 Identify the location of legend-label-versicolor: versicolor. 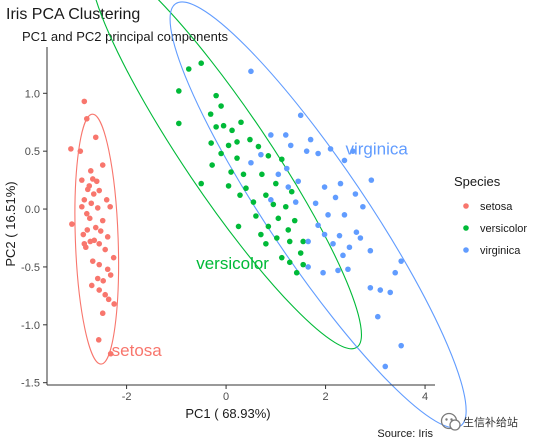
(503, 229).